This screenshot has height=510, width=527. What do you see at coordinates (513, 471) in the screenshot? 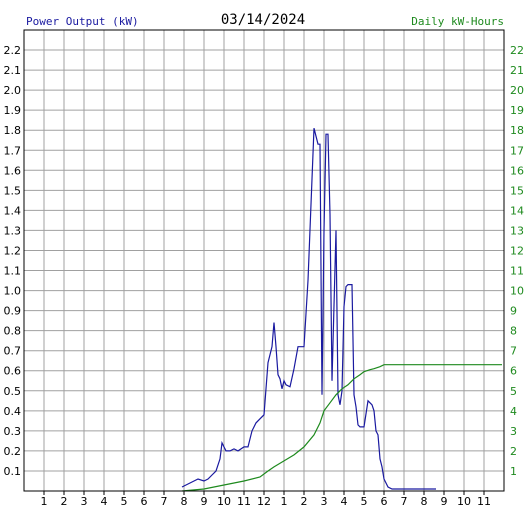
I see `y2-tick-label: 1` at bounding box center [513, 471].